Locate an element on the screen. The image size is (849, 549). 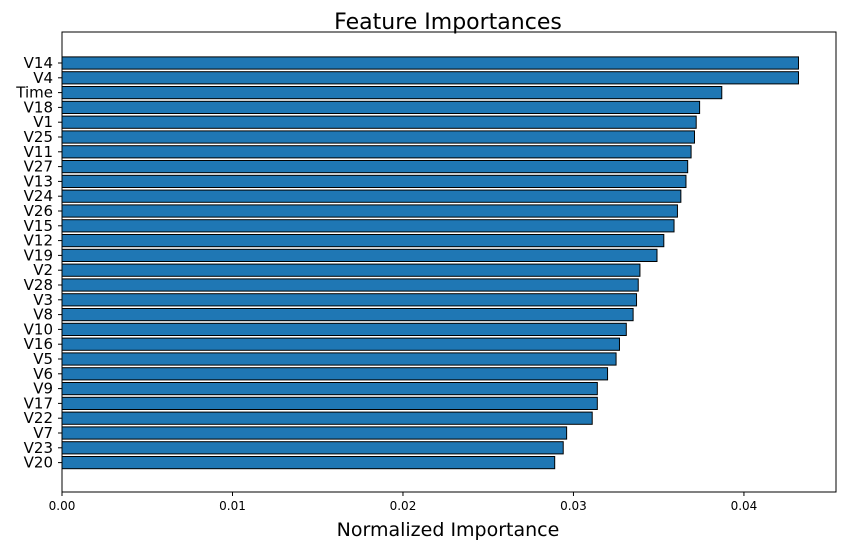
y-tick-label: V15 is located at coordinates (38, 226).